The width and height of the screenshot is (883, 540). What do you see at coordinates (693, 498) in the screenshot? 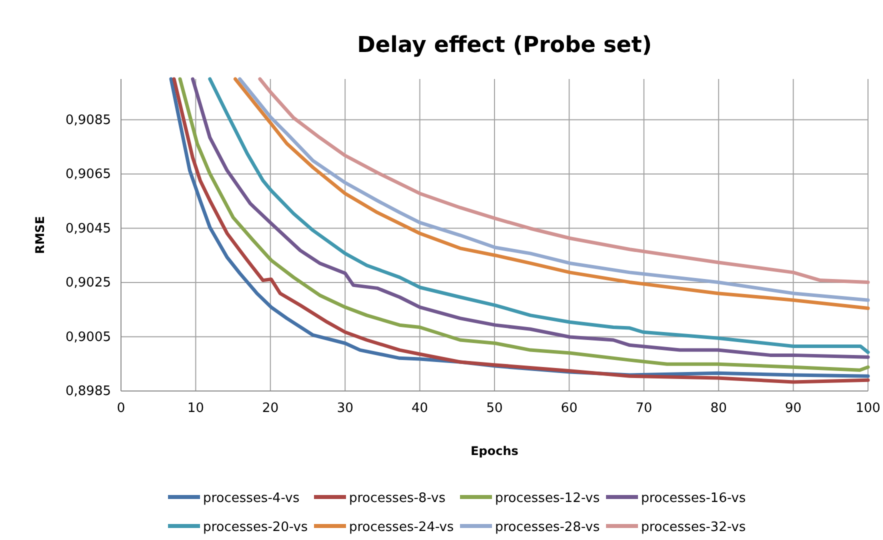
I see `legend-label: processes-16-vs` at bounding box center [693, 498].